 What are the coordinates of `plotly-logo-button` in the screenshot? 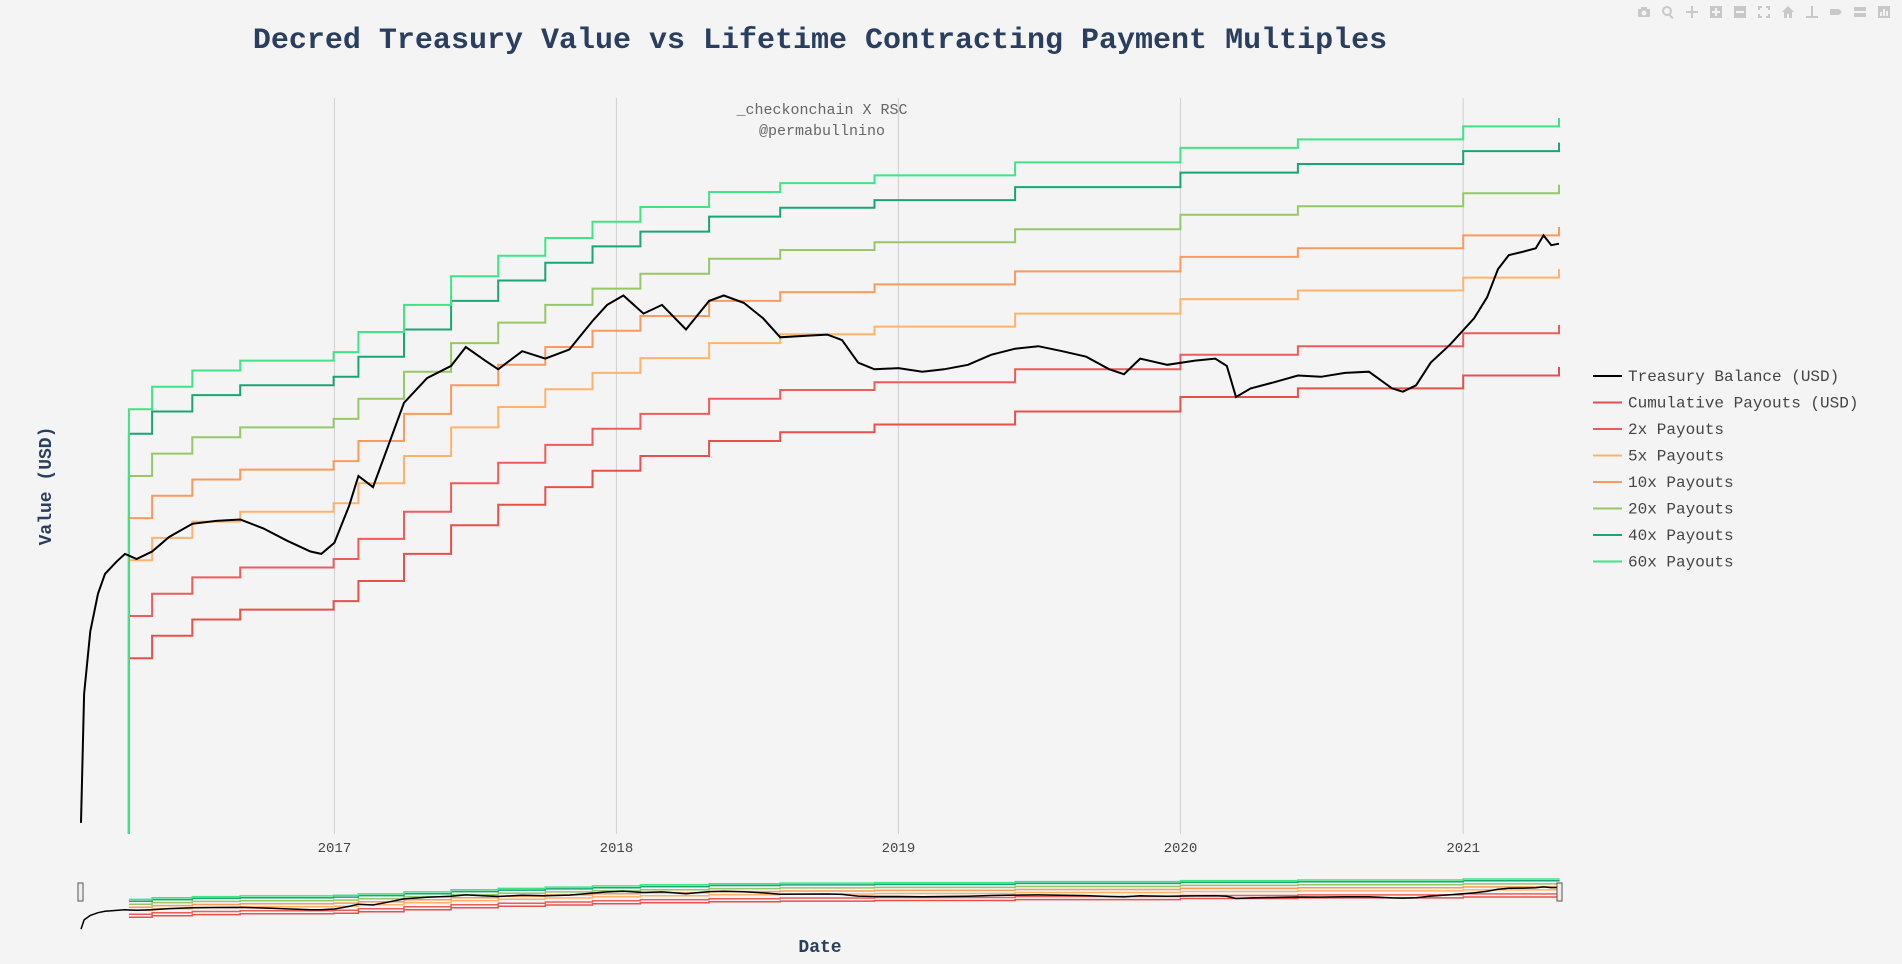 It's located at (1884, 12).